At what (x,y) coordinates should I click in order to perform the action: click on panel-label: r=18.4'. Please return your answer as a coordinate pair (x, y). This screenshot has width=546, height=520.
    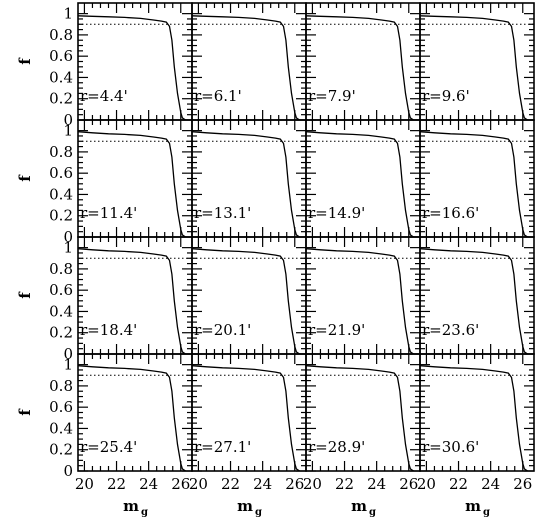
    Looking at the image, I should click on (108, 330).